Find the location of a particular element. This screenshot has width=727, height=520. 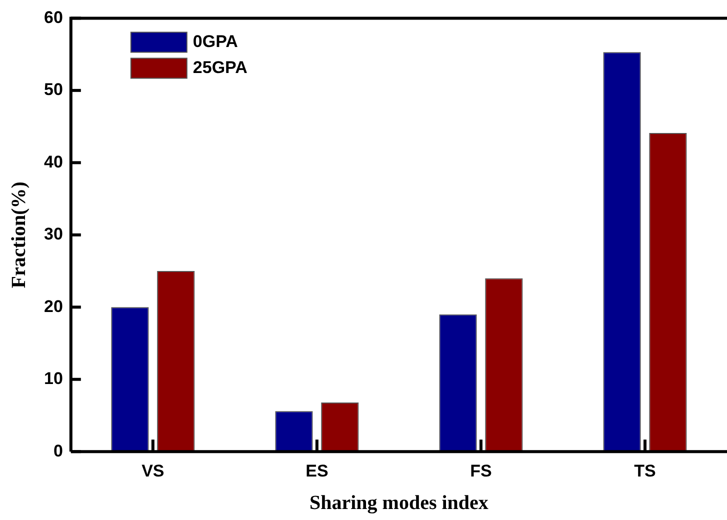

y-tick-label: 0 is located at coordinates (58, 450).